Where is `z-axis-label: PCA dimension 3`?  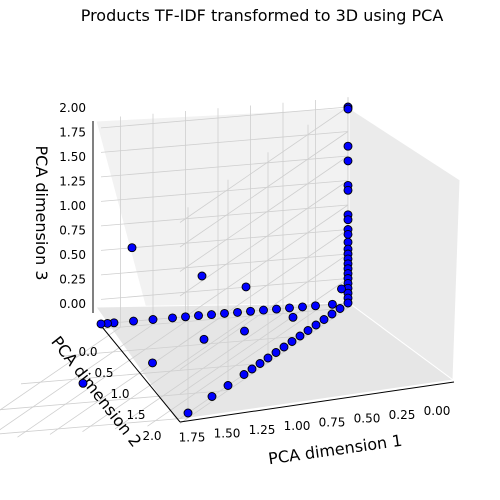 z-axis-label: PCA dimension 3 is located at coordinates (41, 213).